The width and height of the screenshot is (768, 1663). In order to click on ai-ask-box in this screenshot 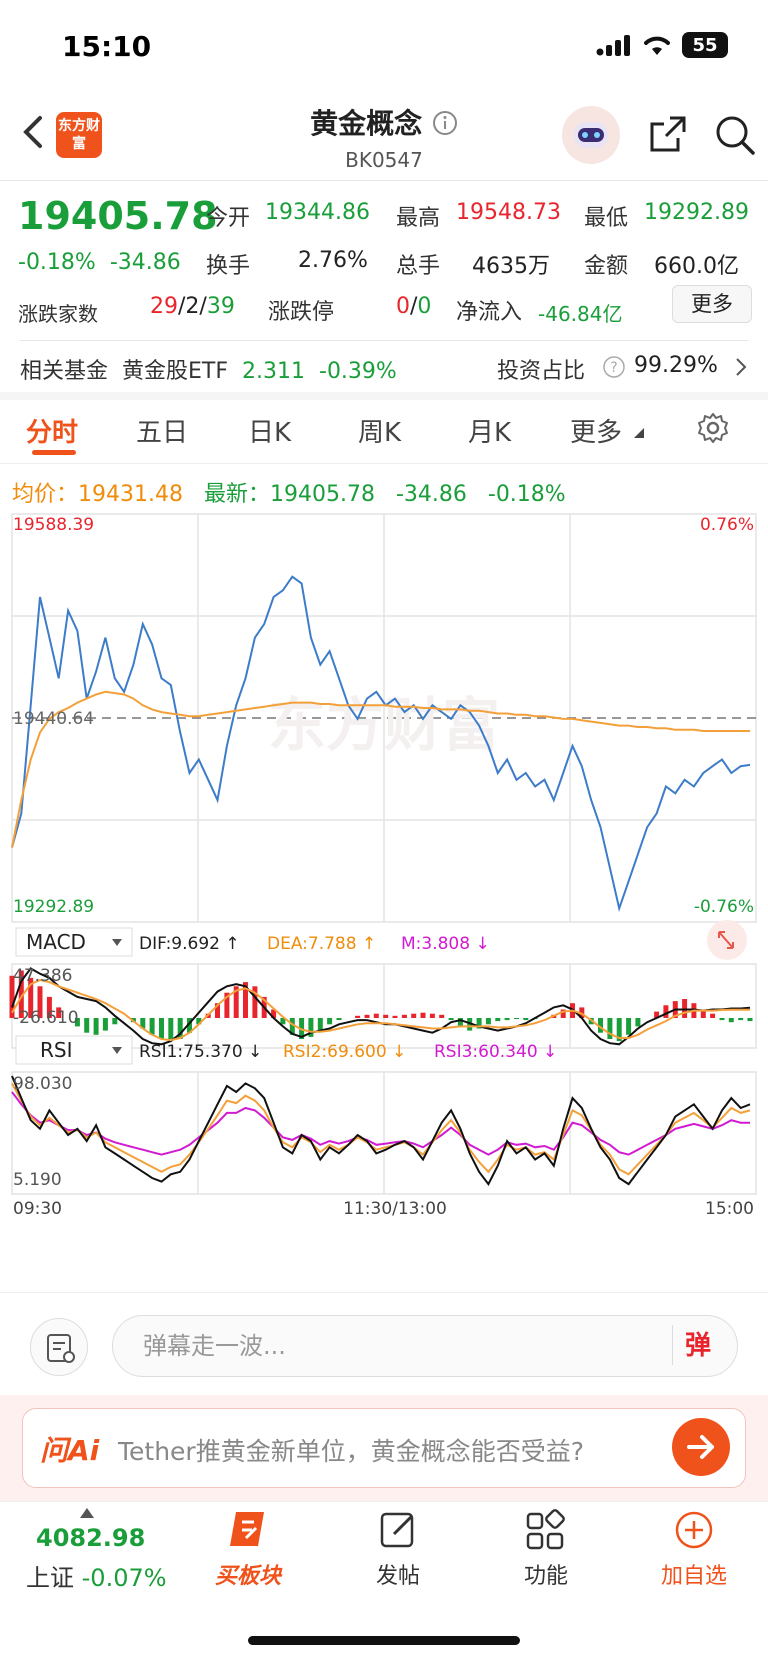, I will do `click(384, 1448)`.